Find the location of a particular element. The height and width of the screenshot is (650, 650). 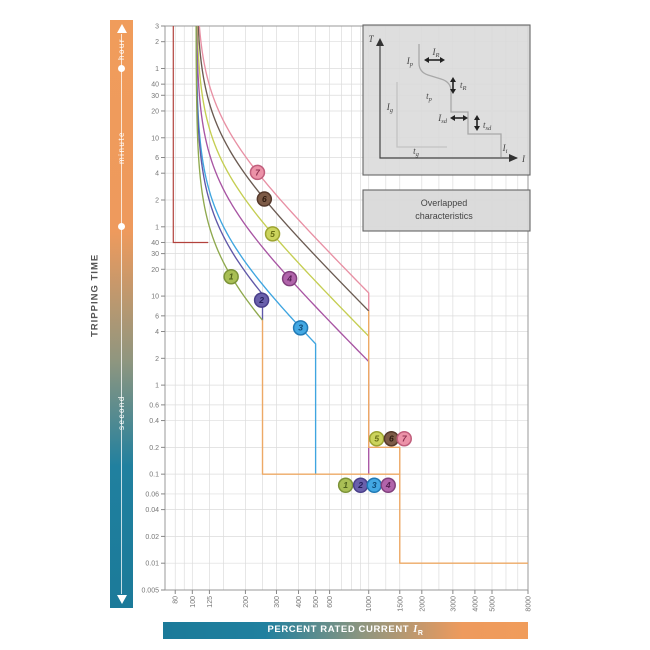

arrow-down-icon is located at coordinates (121, 599).